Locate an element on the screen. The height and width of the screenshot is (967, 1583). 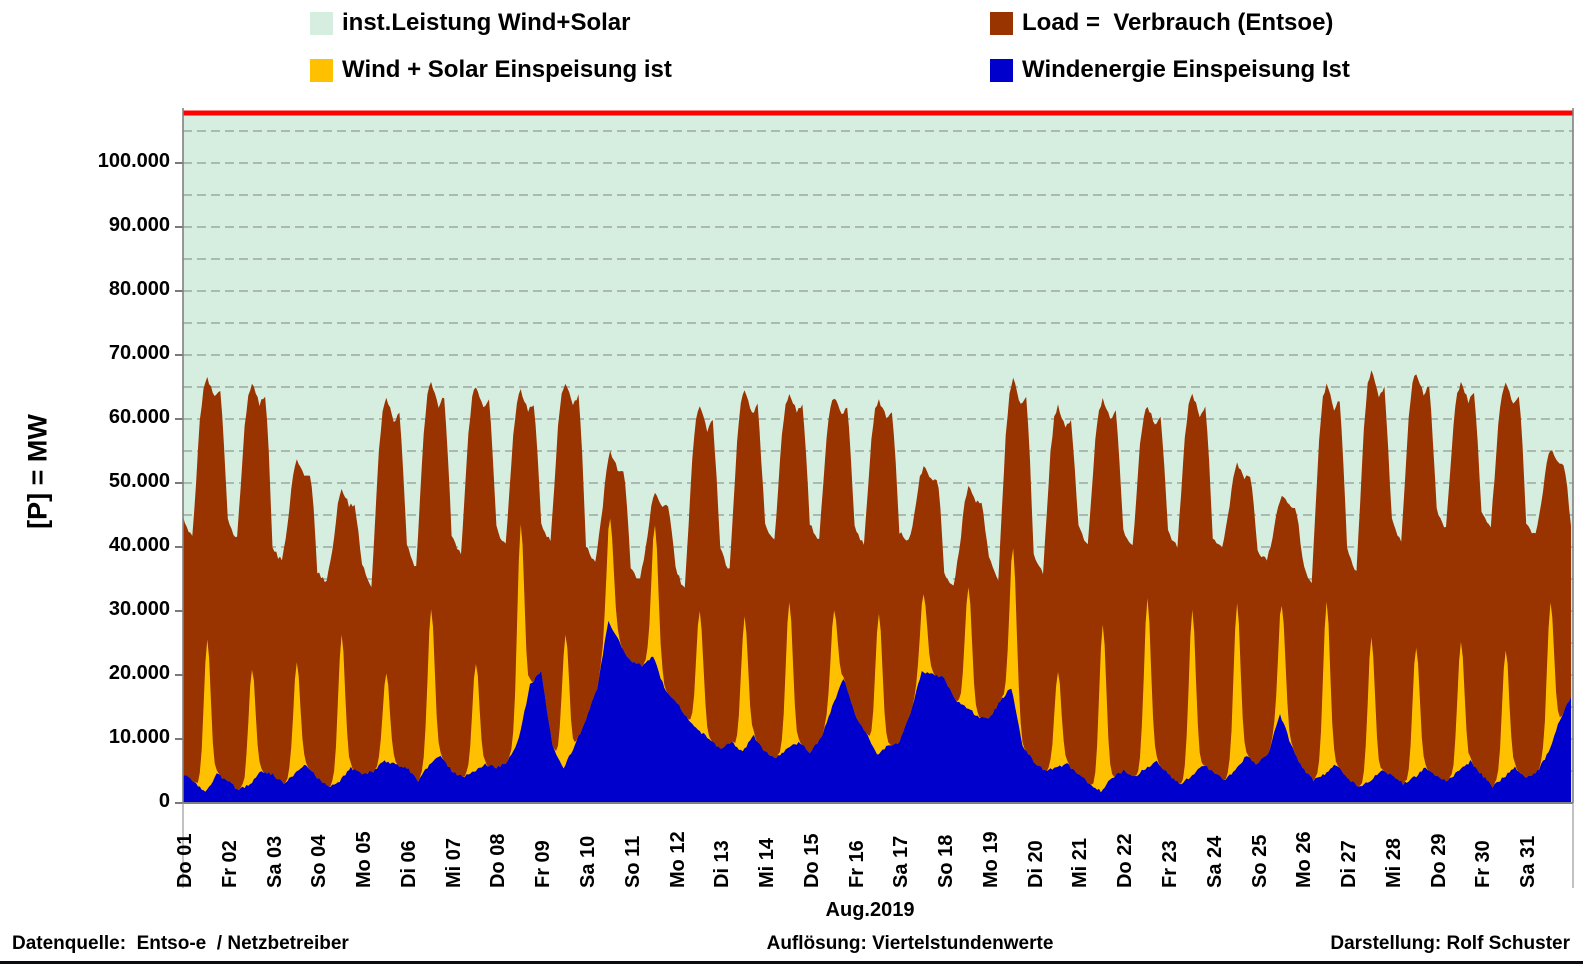
legend-label-wind: Windenergie Einspeisung Ist is located at coordinates (1186, 69).